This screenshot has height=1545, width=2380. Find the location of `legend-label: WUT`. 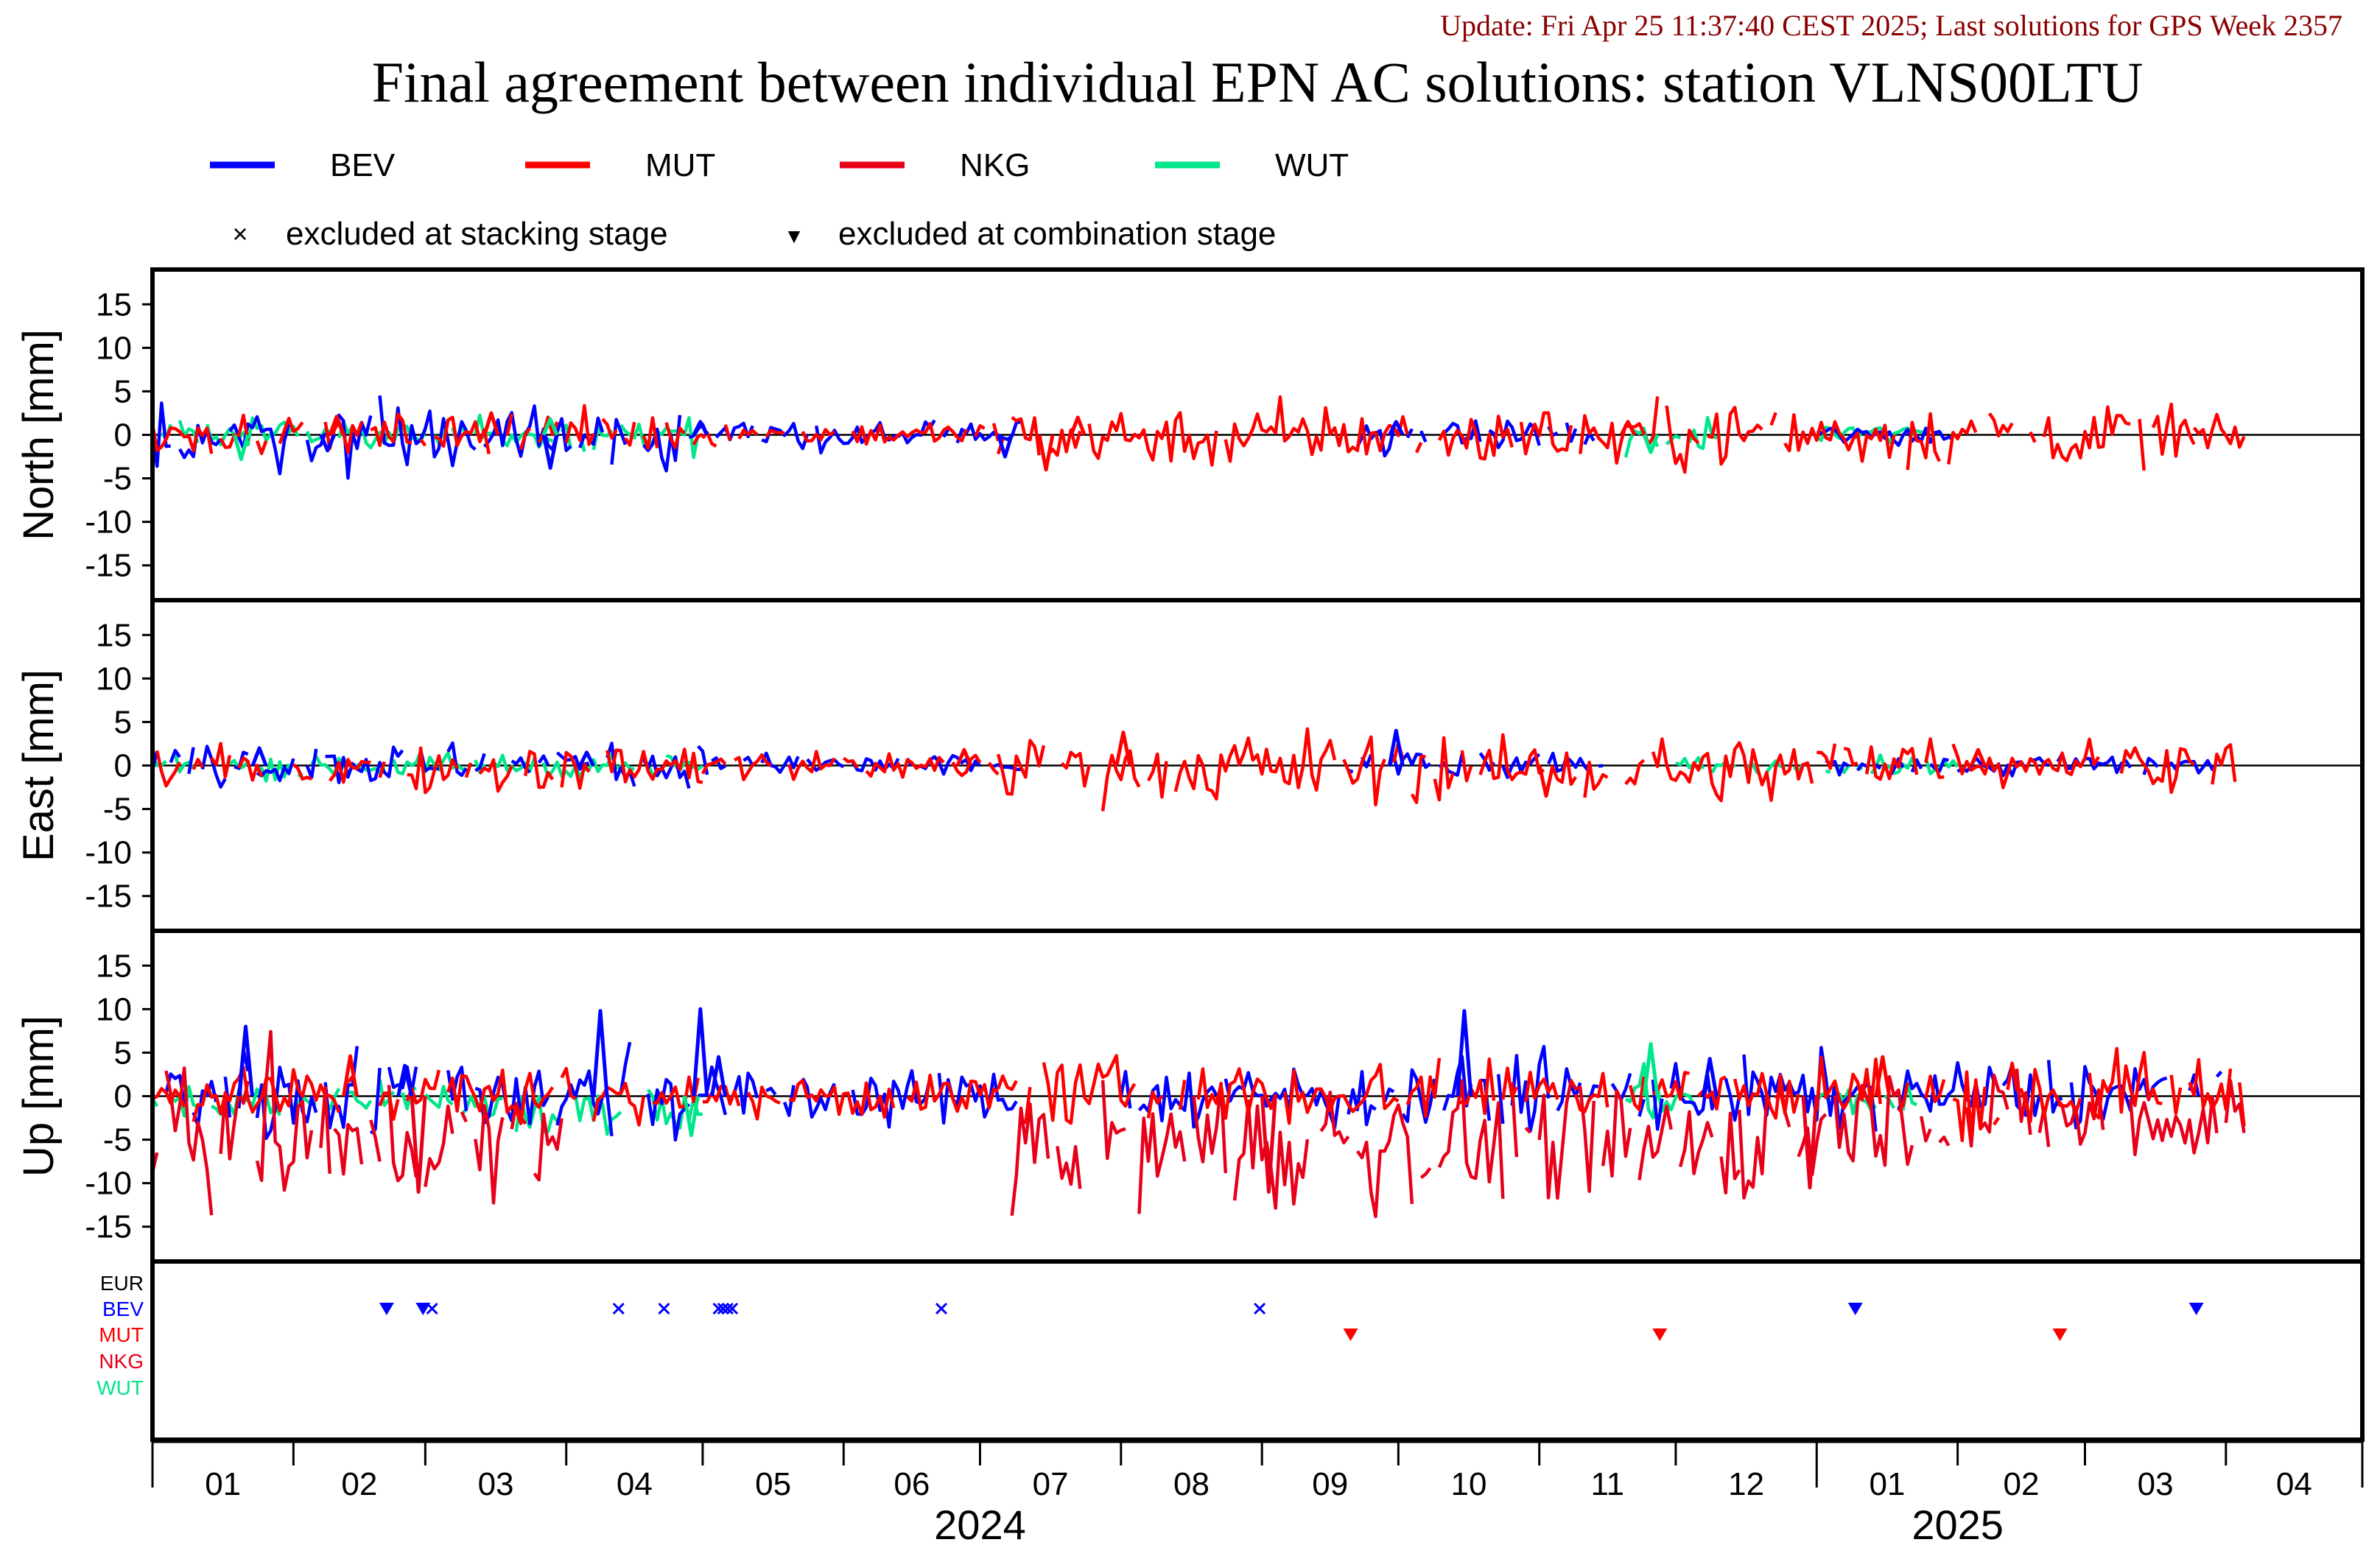

legend-label: WUT is located at coordinates (1312, 165).